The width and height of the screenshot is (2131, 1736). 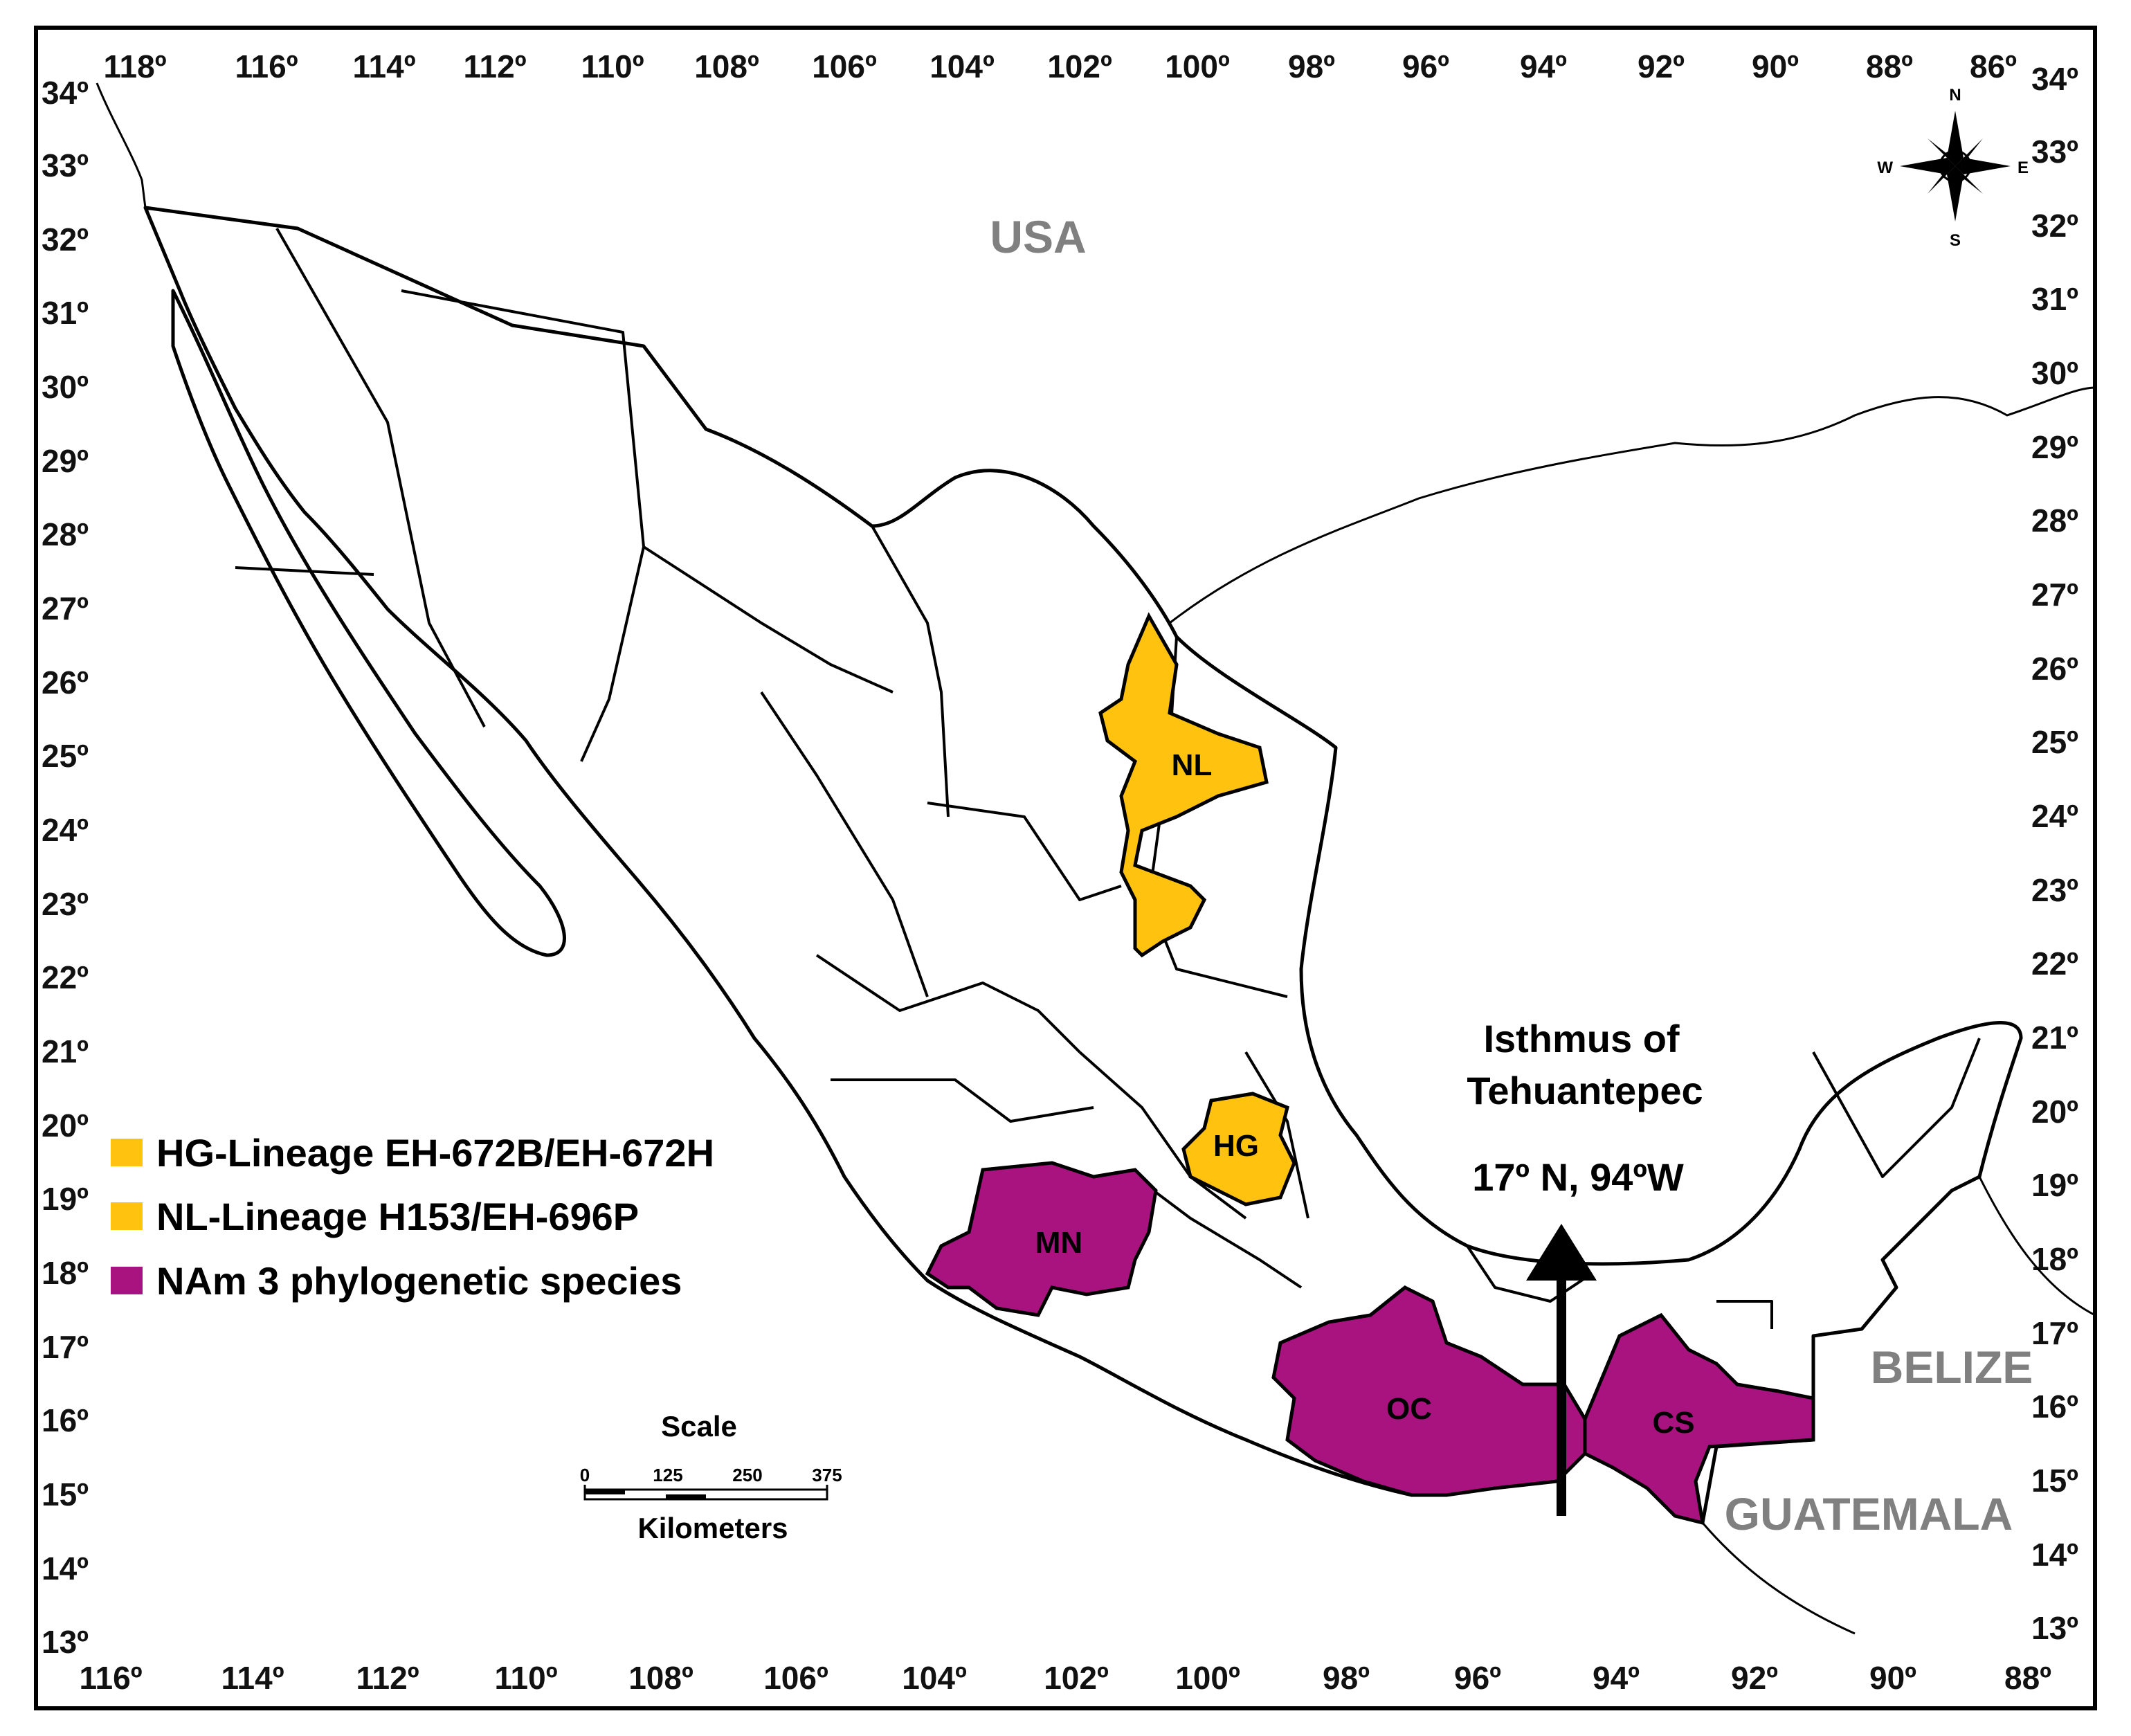 What do you see at coordinates (1543, 66) in the screenshot?
I see `top-lon-label: 94º` at bounding box center [1543, 66].